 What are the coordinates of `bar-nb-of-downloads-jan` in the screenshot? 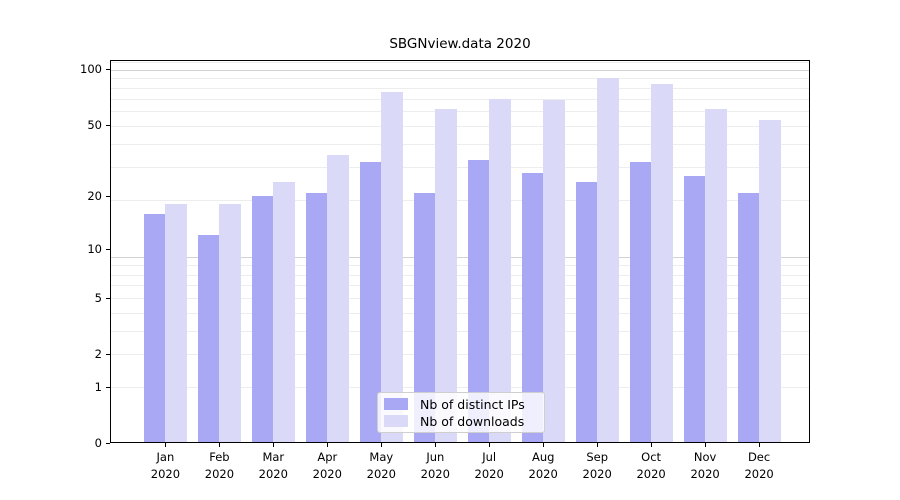 It's located at (176, 323).